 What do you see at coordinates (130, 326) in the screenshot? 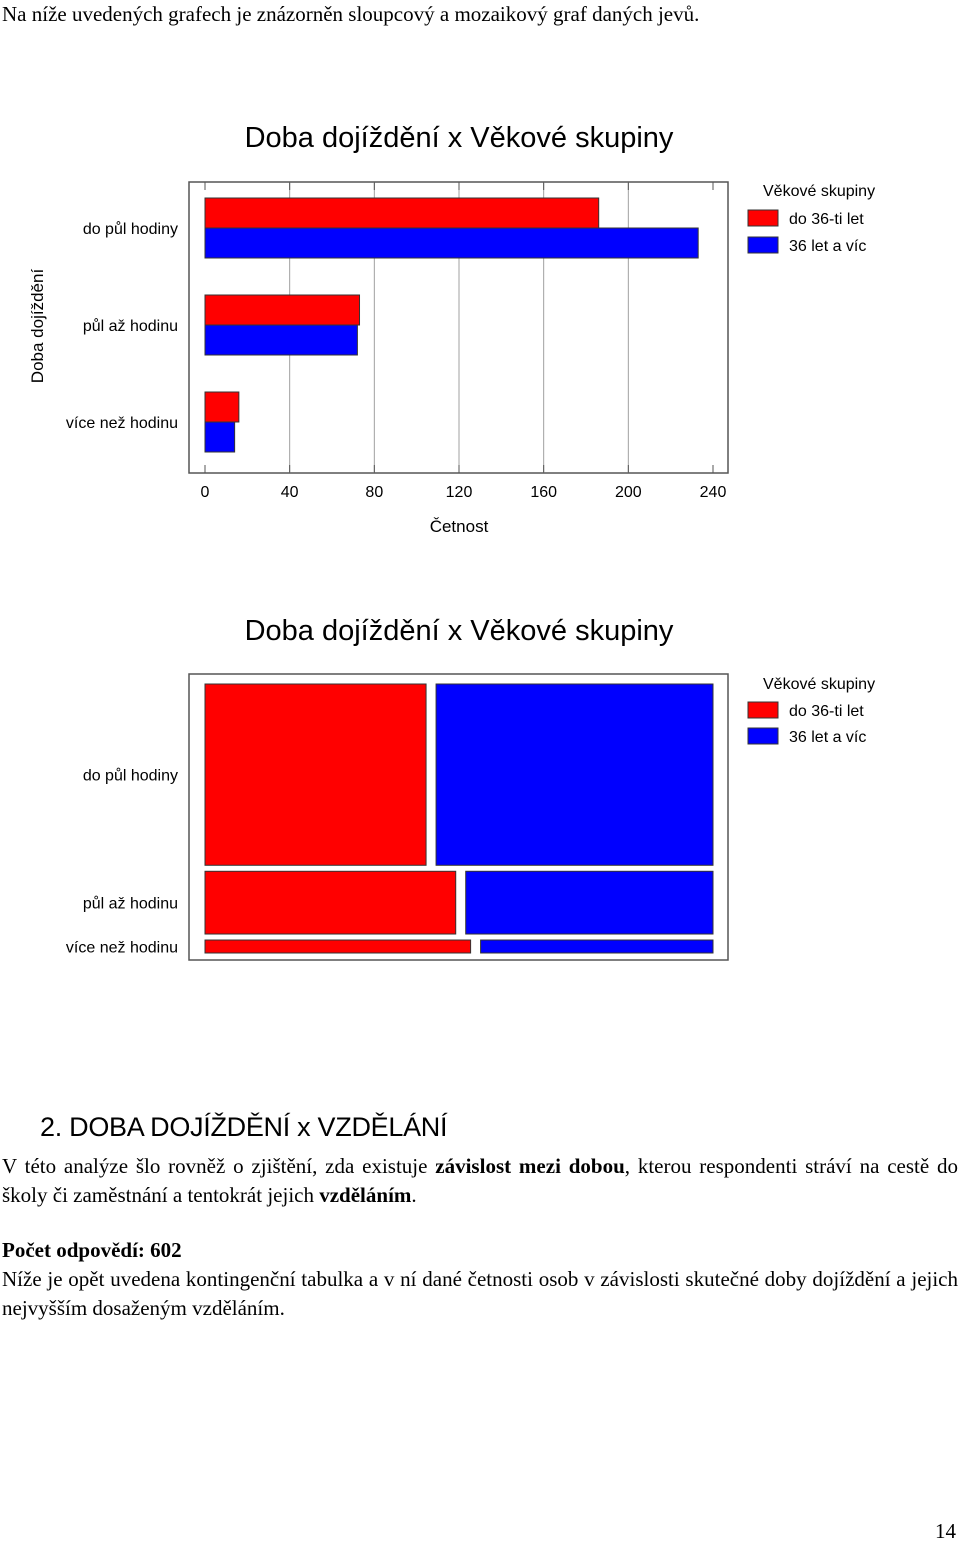
I see `bar-chart-category-label: půl až hodinu` at bounding box center [130, 326].